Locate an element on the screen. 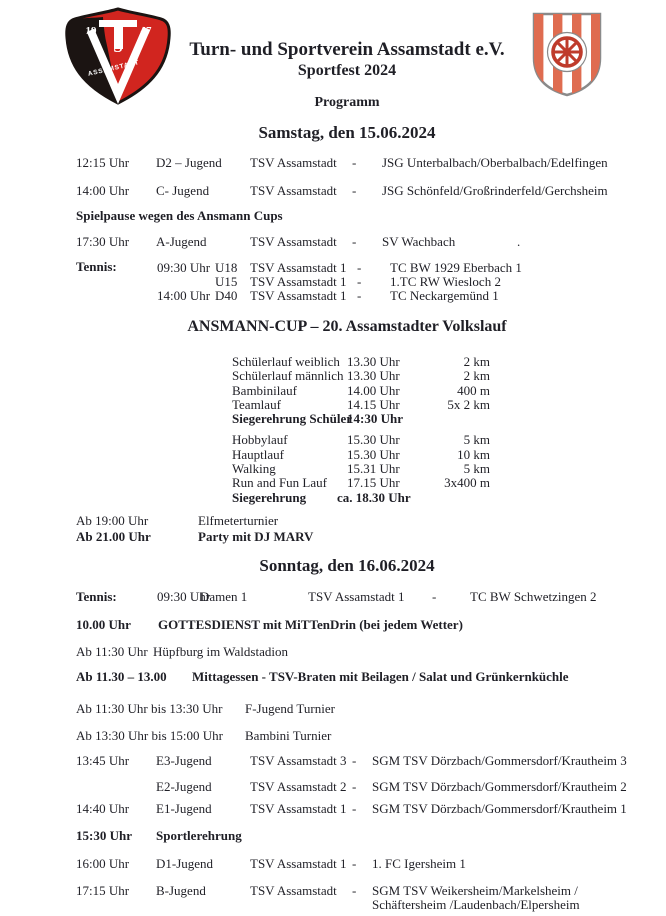 Image resolution: width=666 pixels, height=916 pixels. evening-row: Ab 19:00 Uhr Elfmeterturnier is located at coordinates (333, 522).